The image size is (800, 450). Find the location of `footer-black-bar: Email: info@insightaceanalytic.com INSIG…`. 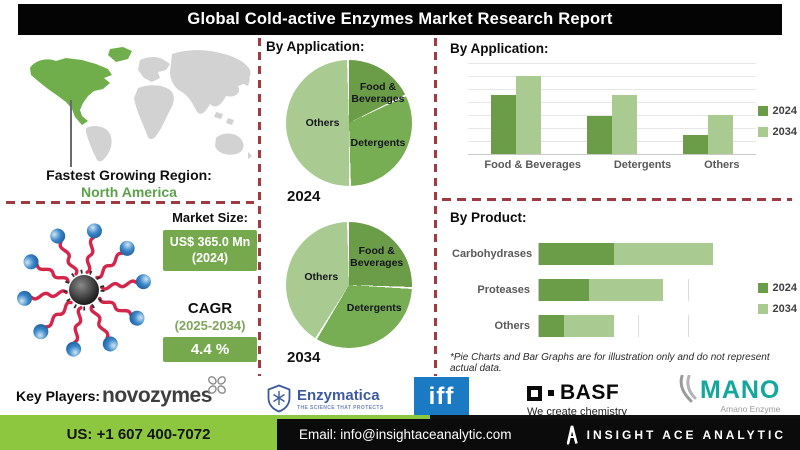

footer-black-bar: Email: info@insightaceanalytic.com INSIG… is located at coordinates (538, 434).